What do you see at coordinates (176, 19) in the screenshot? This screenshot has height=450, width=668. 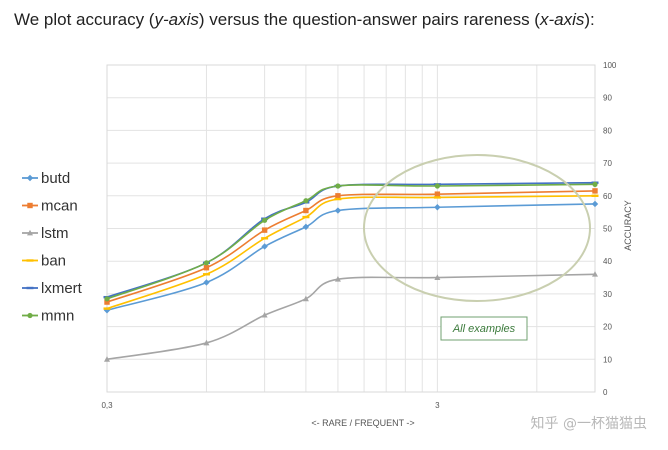 I see `caption-y-axis: y-axis` at bounding box center [176, 19].